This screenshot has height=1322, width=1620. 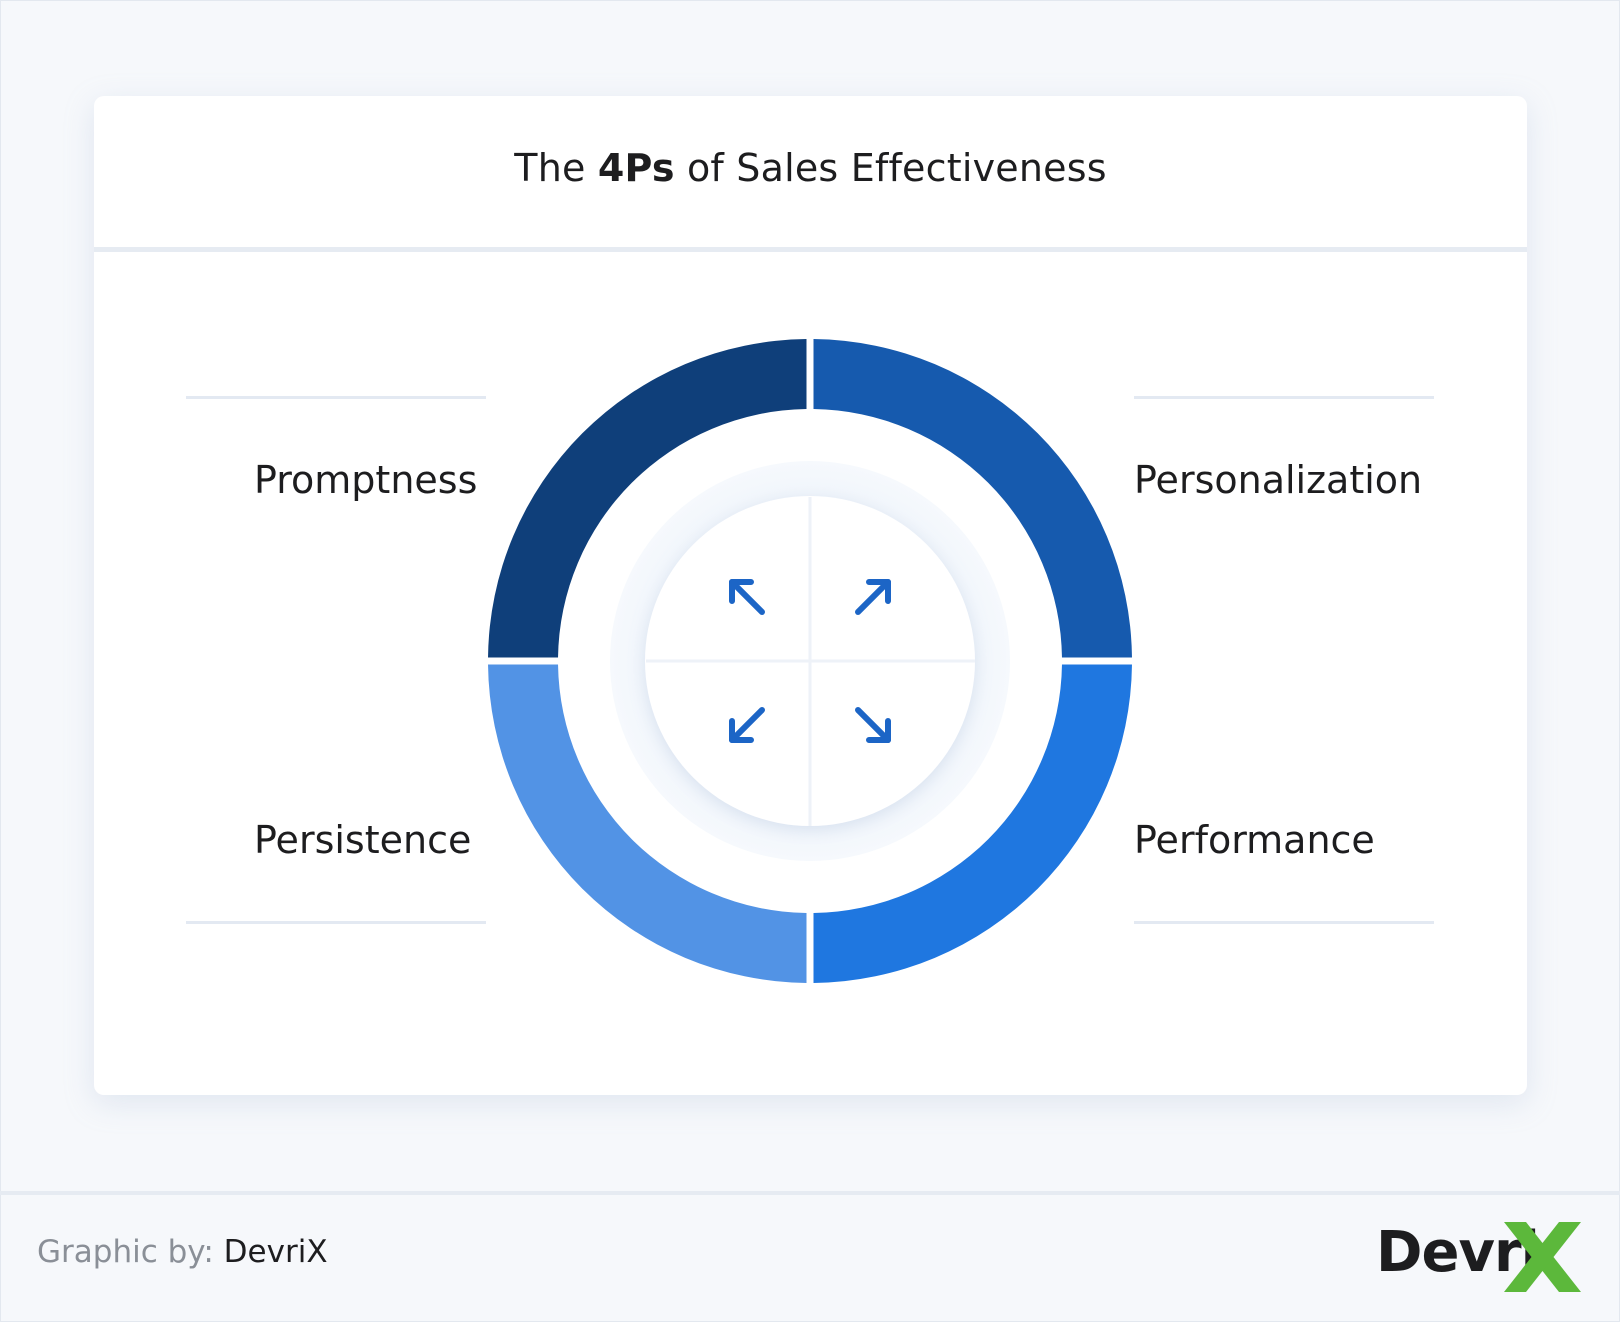 I want to click on segment-personalization, so click(x=972, y=498).